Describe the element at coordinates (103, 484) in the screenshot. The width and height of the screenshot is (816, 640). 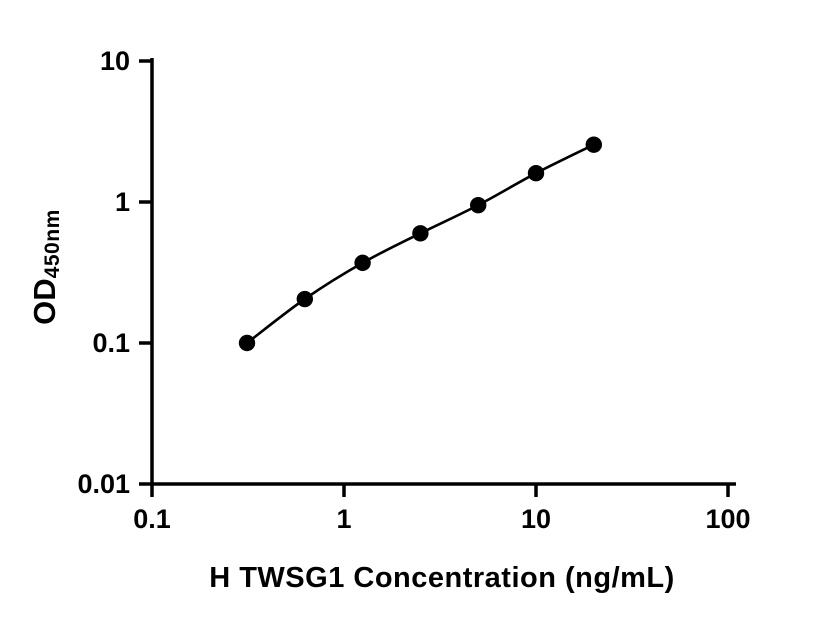
I see `y-tick-label: 0.01` at that location.